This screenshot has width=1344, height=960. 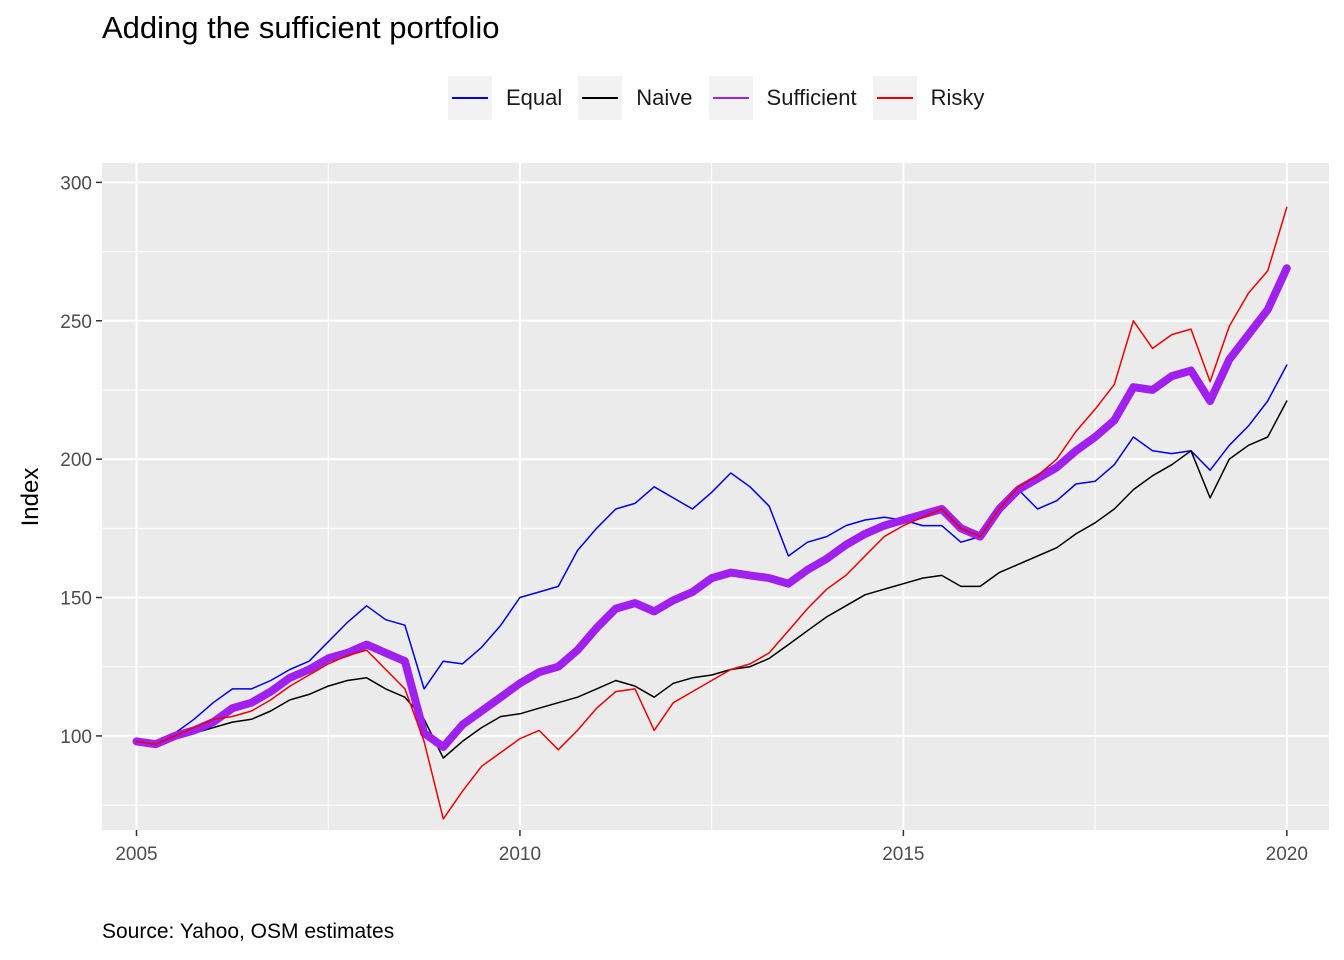 I want to click on legend-item-naive: Naive, so click(x=635, y=98).